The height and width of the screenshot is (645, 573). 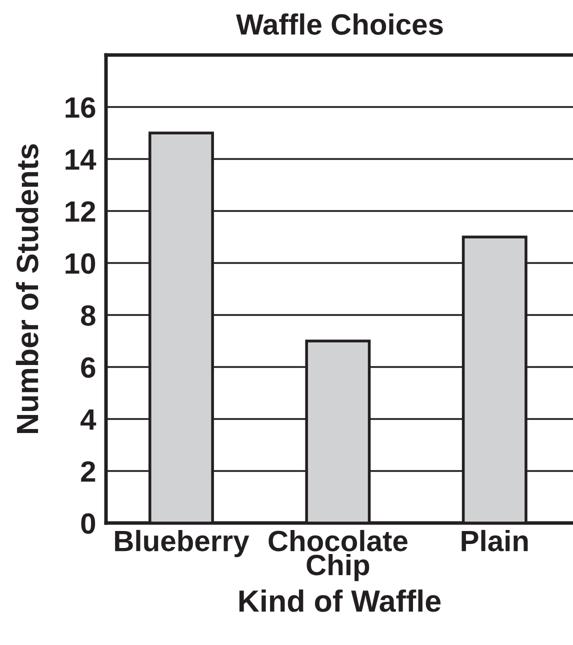 What do you see at coordinates (81, 263) in the screenshot?
I see `y-tick-label: 10` at bounding box center [81, 263].